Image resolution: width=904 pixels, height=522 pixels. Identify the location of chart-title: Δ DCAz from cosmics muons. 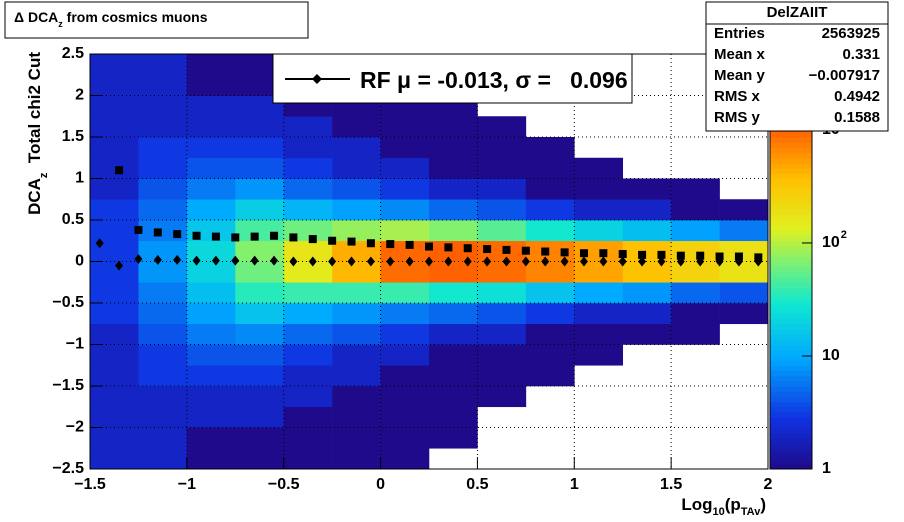
(111, 19).